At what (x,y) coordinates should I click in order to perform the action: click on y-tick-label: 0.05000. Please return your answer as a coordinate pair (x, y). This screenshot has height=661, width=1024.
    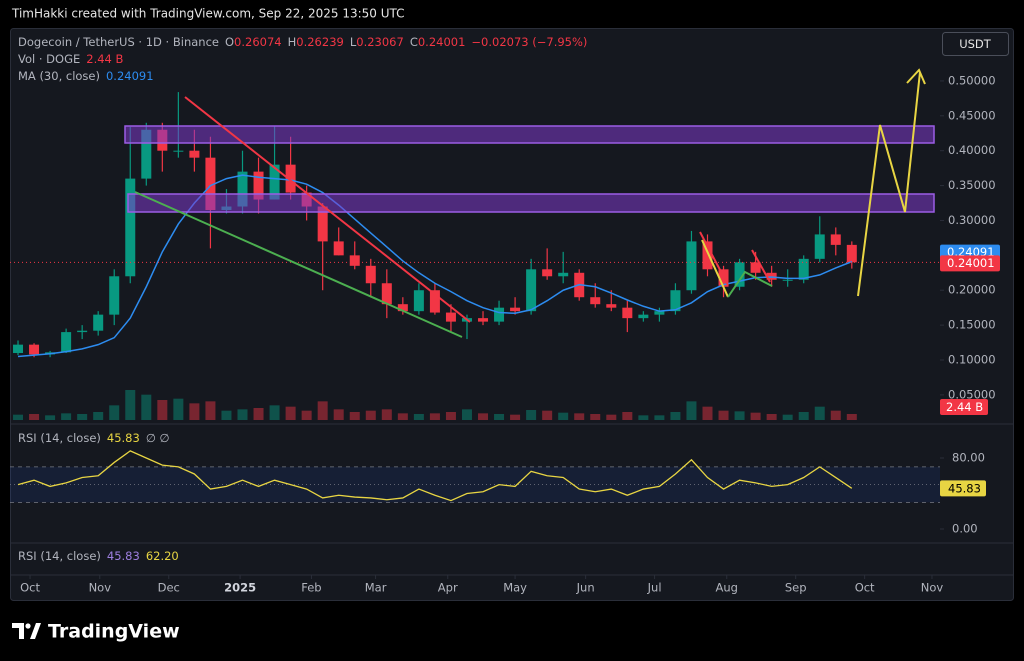
    Looking at the image, I should click on (972, 394).